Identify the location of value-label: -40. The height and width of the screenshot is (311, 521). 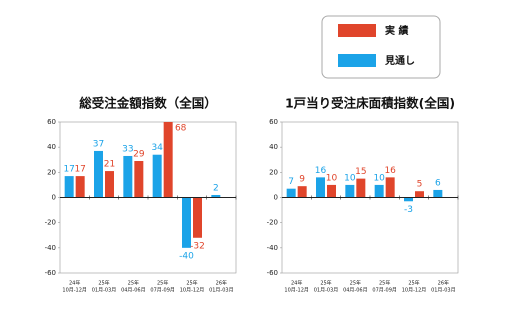
(186, 256).